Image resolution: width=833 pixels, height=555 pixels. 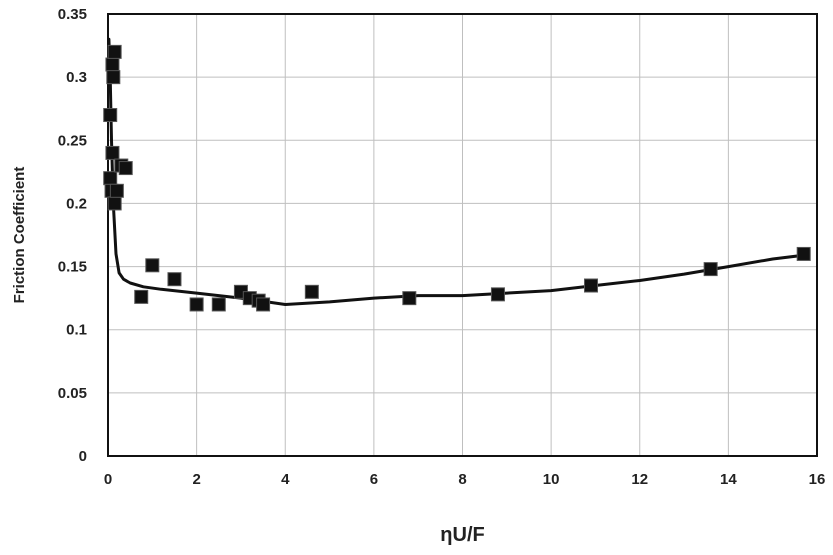 What do you see at coordinates (196, 479) in the screenshot?
I see `x-tick-label: 2` at bounding box center [196, 479].